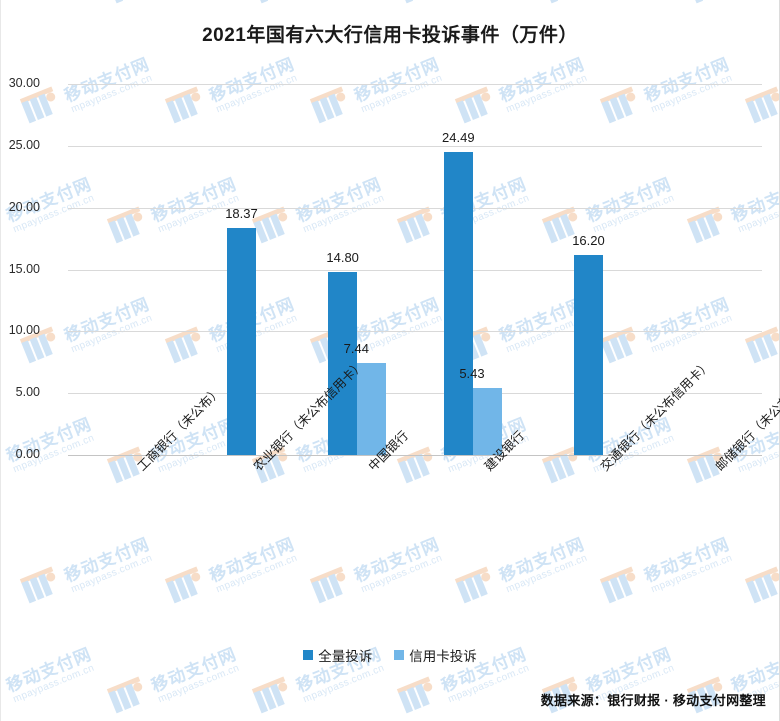 Image resolution: width=780 pixels, height=721 pixels. I want to click on bar-value-label: 24.49, so click(458, 138).